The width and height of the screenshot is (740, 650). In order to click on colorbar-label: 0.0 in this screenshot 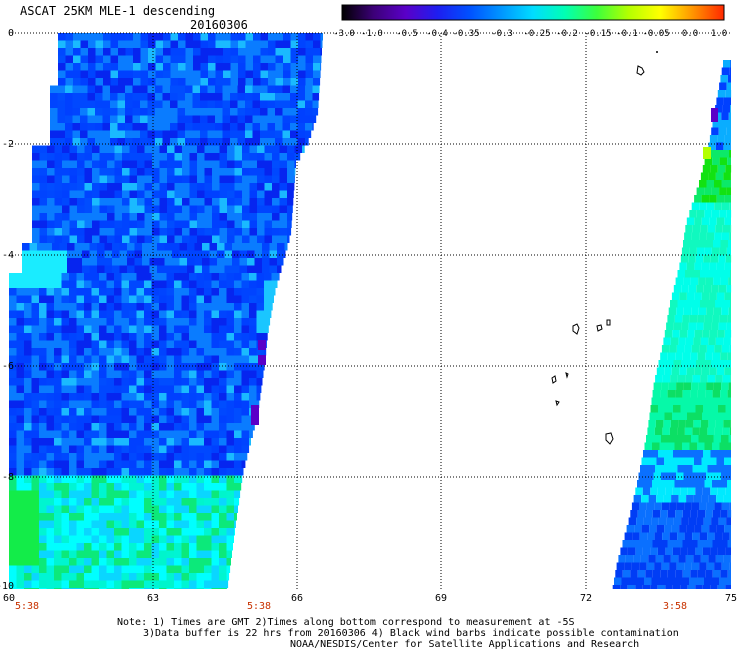, I will do `click(690, 34)`.